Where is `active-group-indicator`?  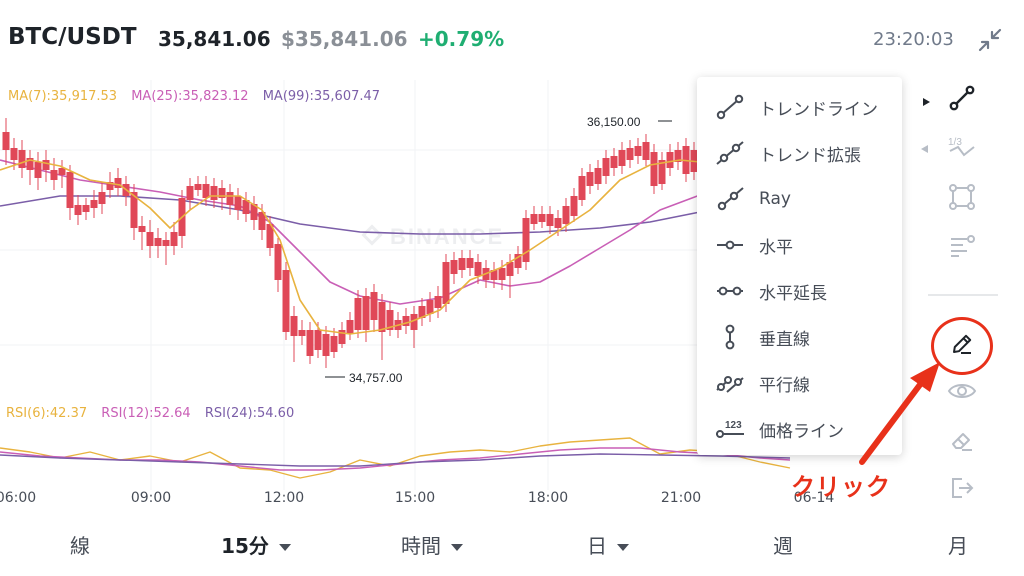 active-group-indicator is located at coordinates (926, 102).